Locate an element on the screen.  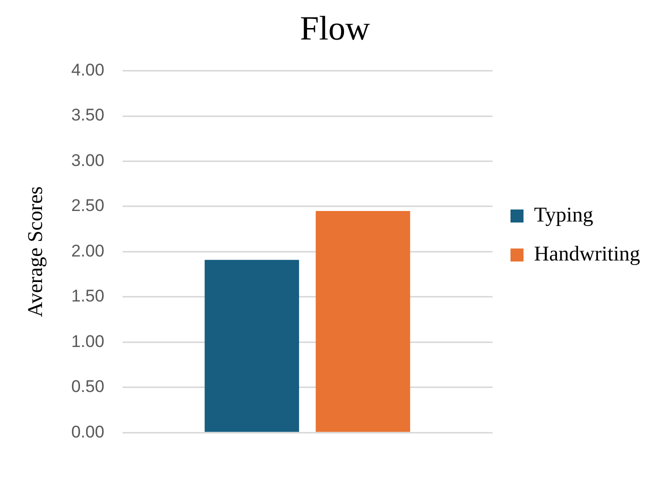
y-tick-label: 1.50 is located at coordinates (87, 296).